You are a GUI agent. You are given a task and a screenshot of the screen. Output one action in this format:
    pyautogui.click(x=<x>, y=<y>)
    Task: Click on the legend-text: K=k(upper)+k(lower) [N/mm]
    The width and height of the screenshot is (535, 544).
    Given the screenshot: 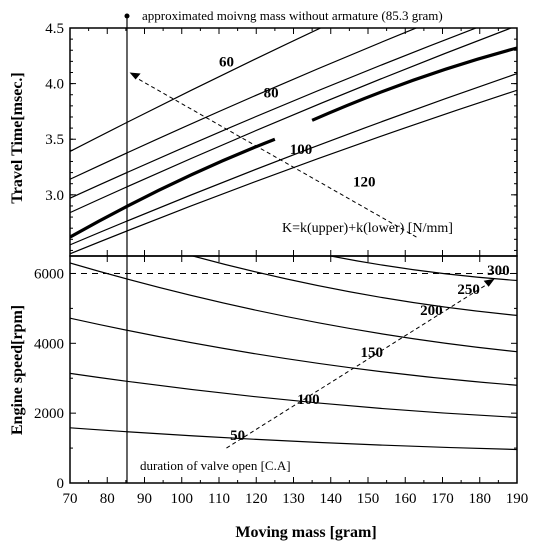 What is the action you would take?
    pyautogui.click(x=367, y=228)
    